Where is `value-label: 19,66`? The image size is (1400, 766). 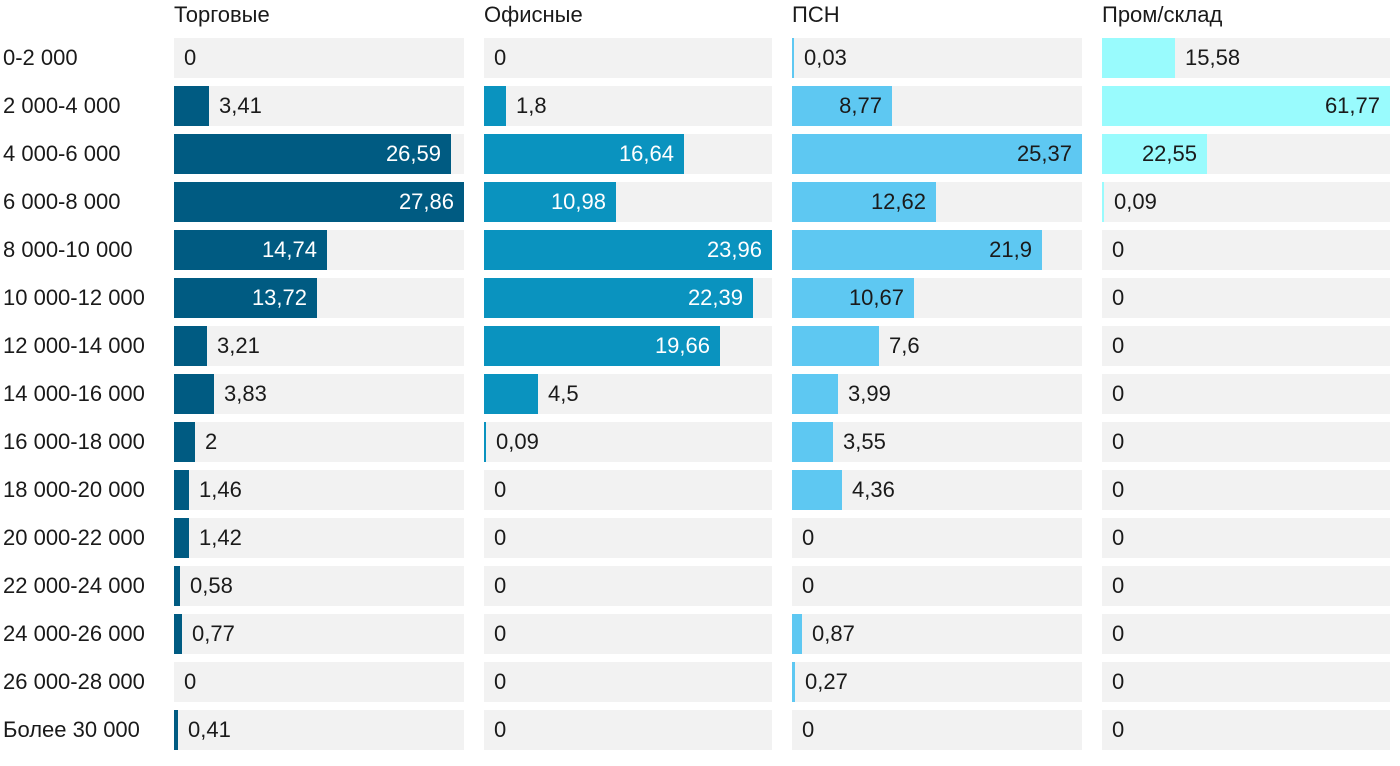 value-label: 19,66 is located at coordinates (682, 345).